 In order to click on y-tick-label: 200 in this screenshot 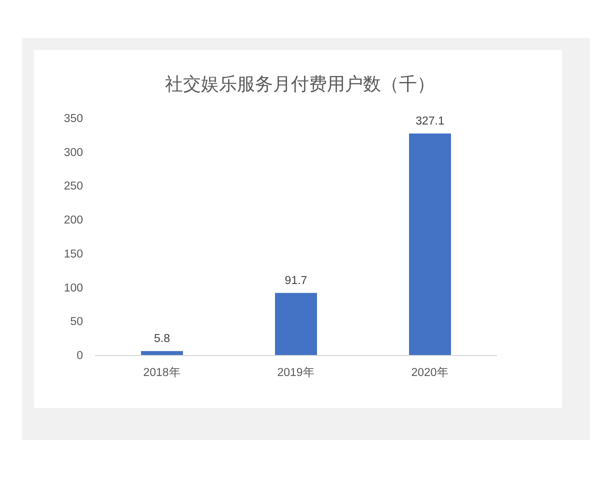, I will do `click(73, 220)`.